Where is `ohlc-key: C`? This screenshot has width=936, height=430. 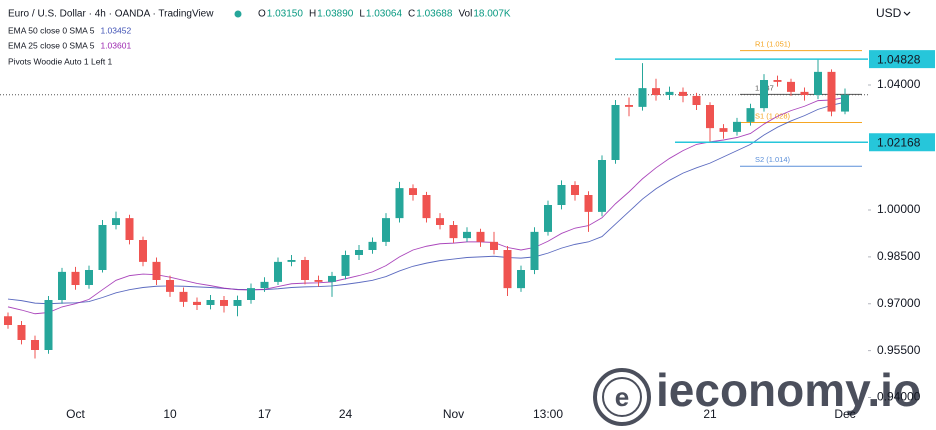 ohlc-key: C is located at coordinates (411, 14).